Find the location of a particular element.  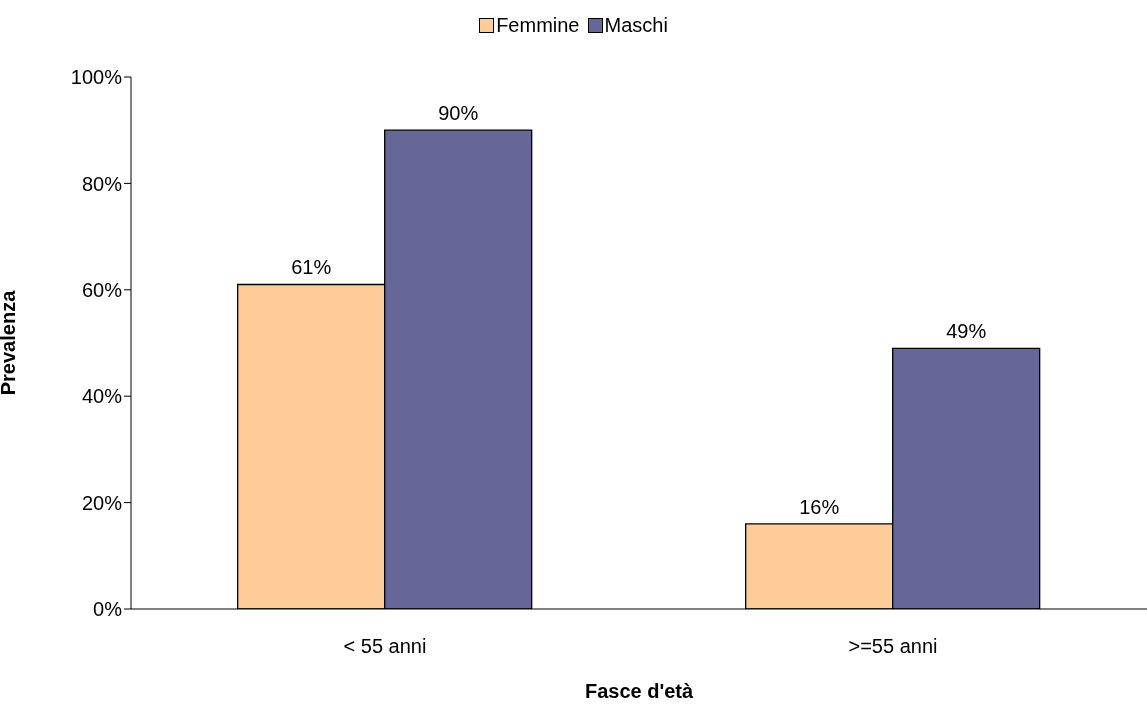

data-label: 49% is located at coordinates (966, 331).